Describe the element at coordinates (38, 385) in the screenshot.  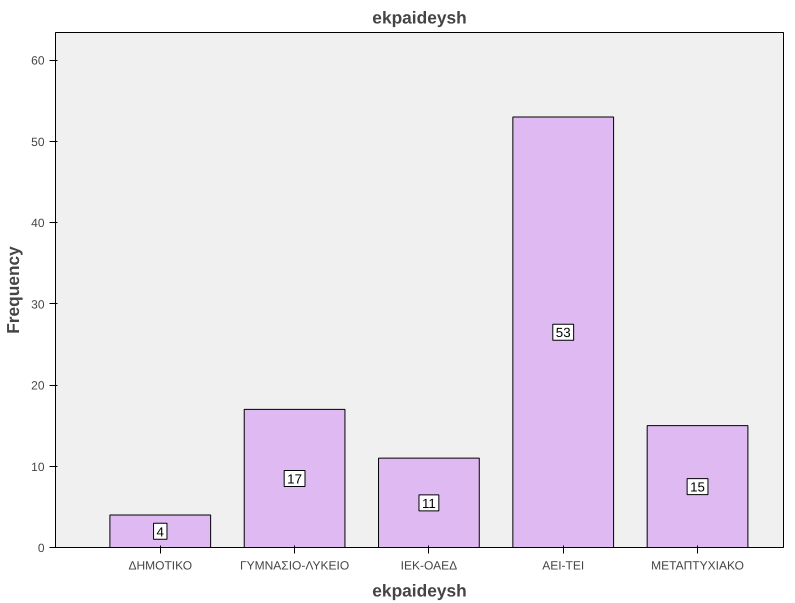
I see `y-tick-label: 20` at that location.